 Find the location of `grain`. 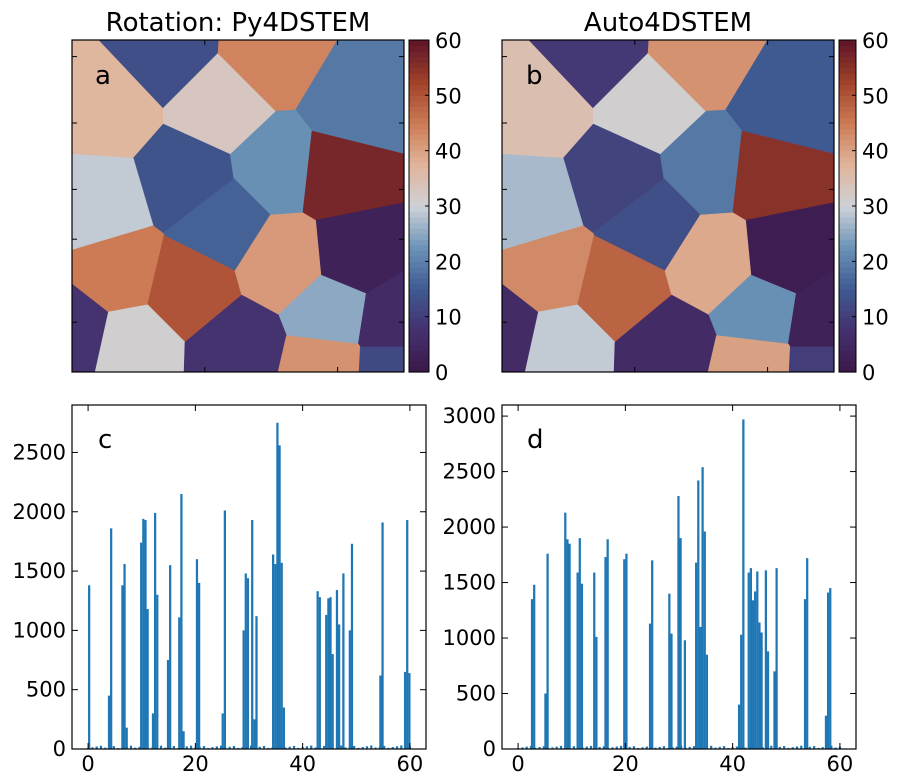

grain is located at coordinates (90, 327).